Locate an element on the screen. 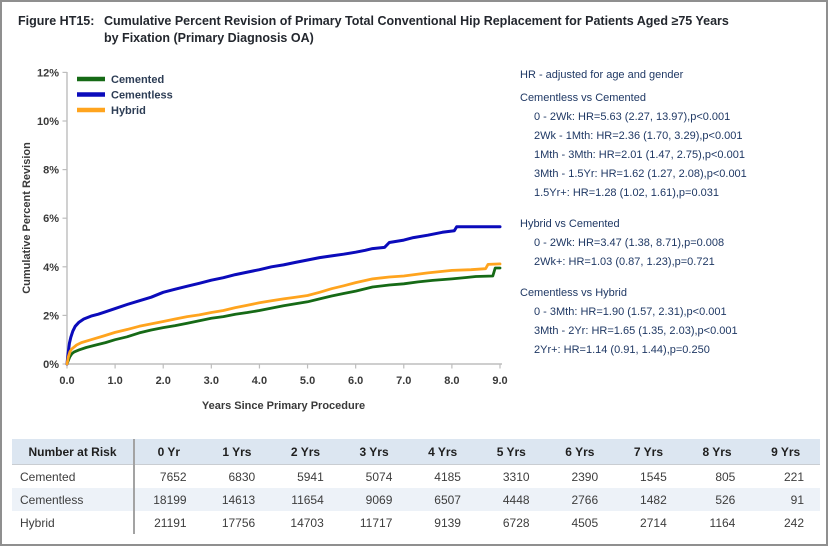 This screenshot has width=828, height=546. legend-label-cementless: Cementless is located at coordinates (142, 96).